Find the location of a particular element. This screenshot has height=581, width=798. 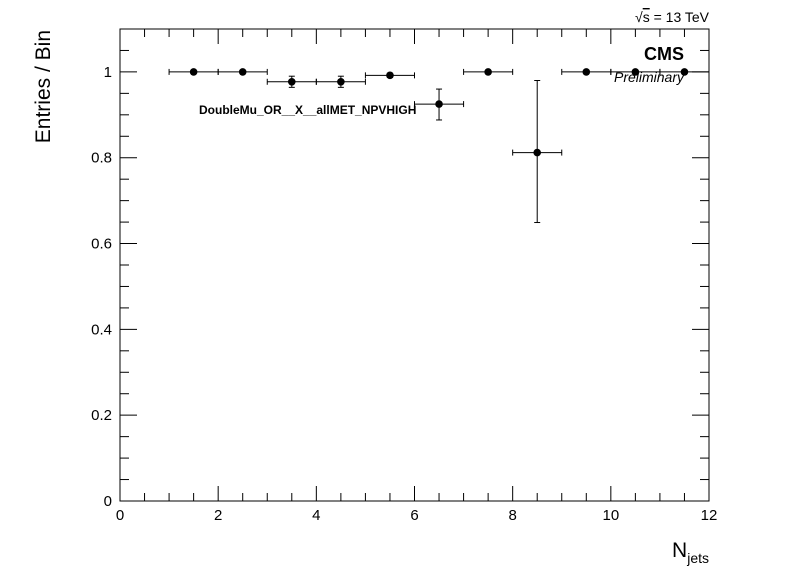

x-tick-labels: 0 2 4 6 8 10 12 is located at coordinates (417, 515).